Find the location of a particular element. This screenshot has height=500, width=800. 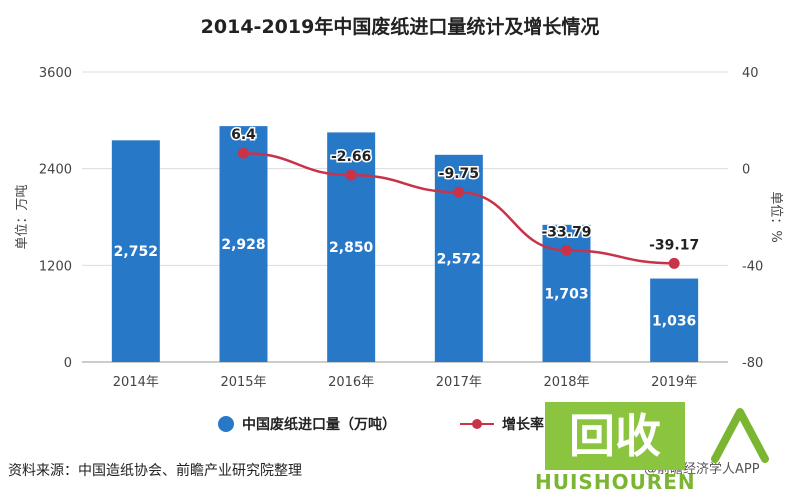

growth-label: -2.66 is located at coordinates (351, 157).